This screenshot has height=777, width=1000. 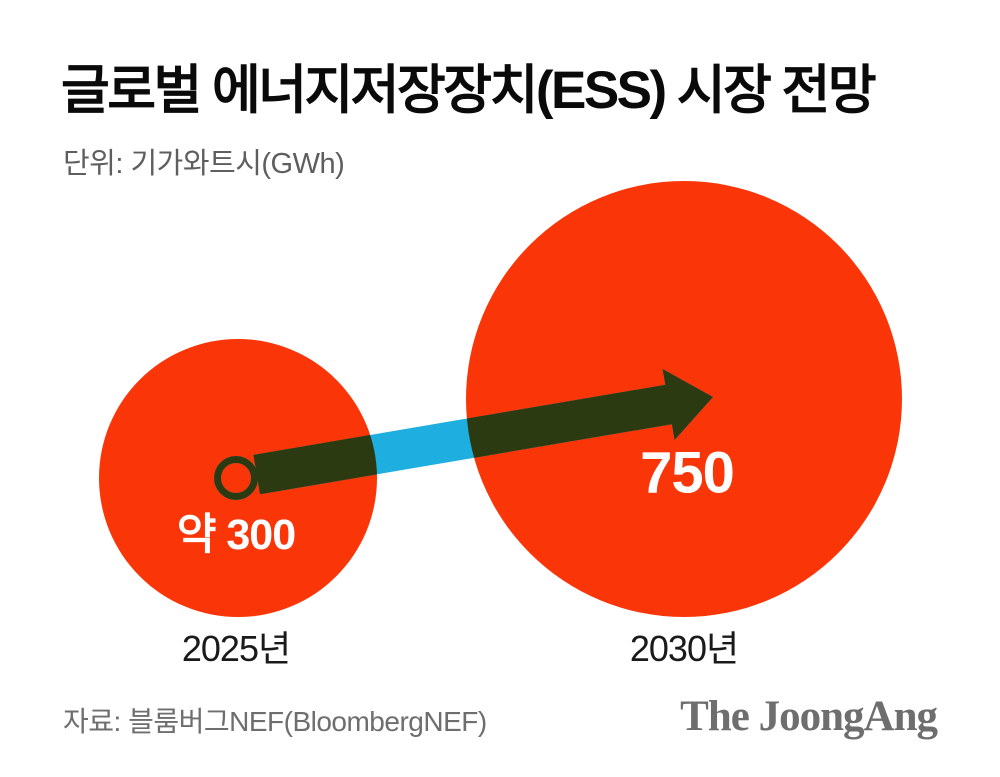 What do you see at coordinates (236, 535) in the screenshot?
I see `value-label-2025: 약 300` at bounding box center [236, 535].